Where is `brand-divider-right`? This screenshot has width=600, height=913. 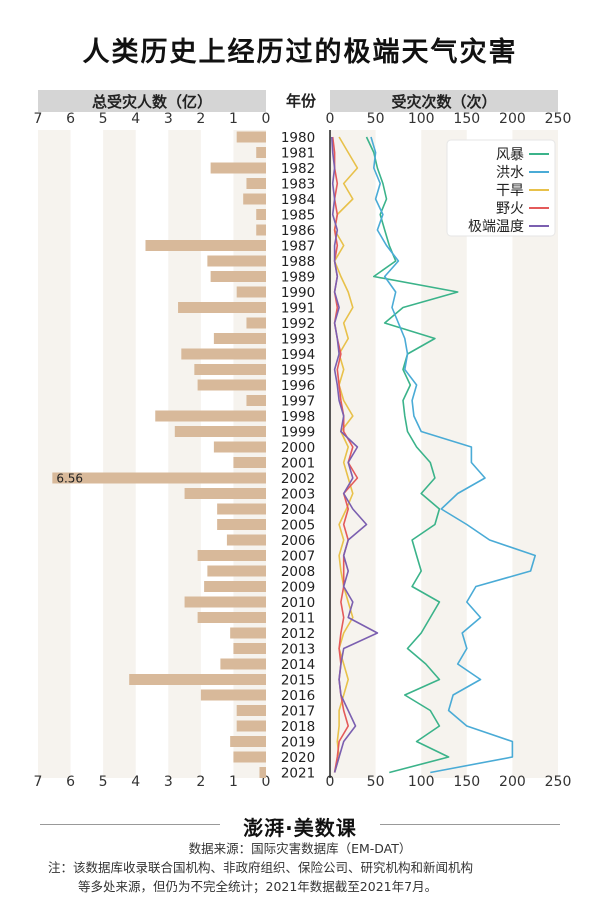
brand-divider-right is located at coordinates (470, 824).